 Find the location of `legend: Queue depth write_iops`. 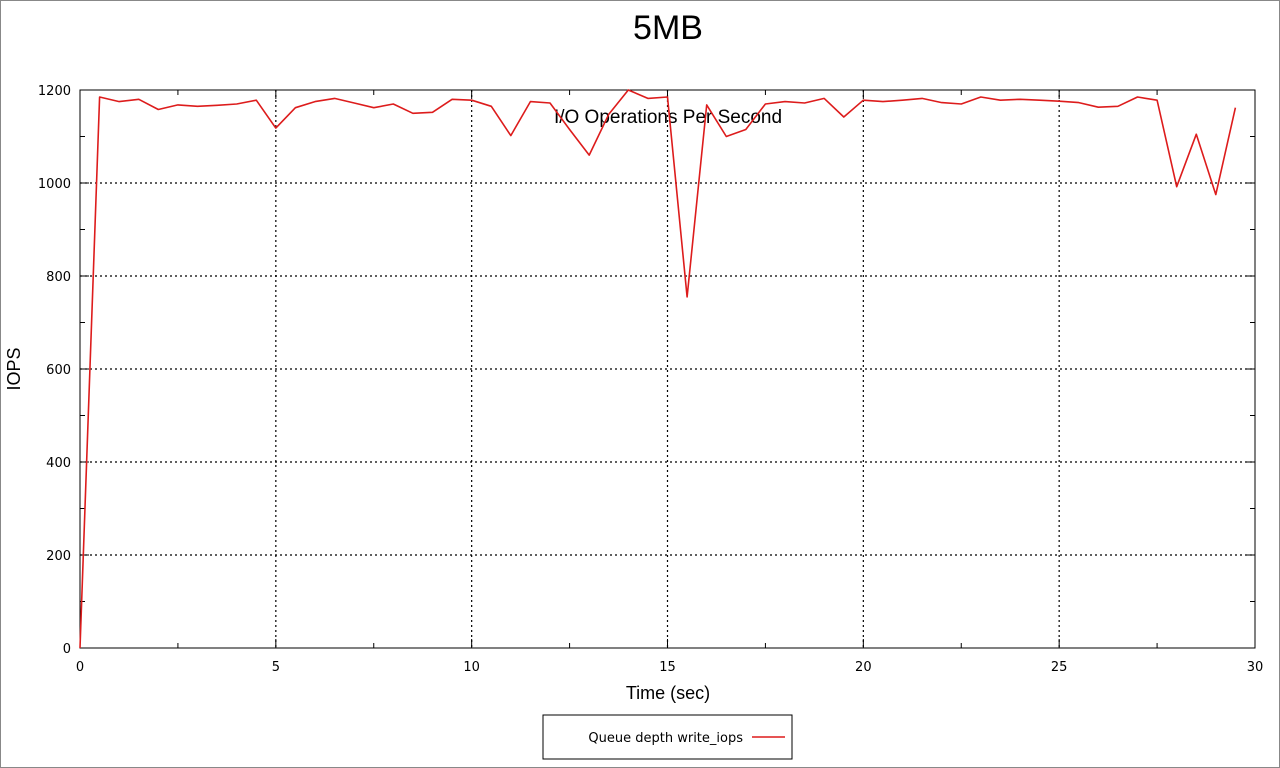

legend: Queue depth write_iops is located at coordinates (667, 737).